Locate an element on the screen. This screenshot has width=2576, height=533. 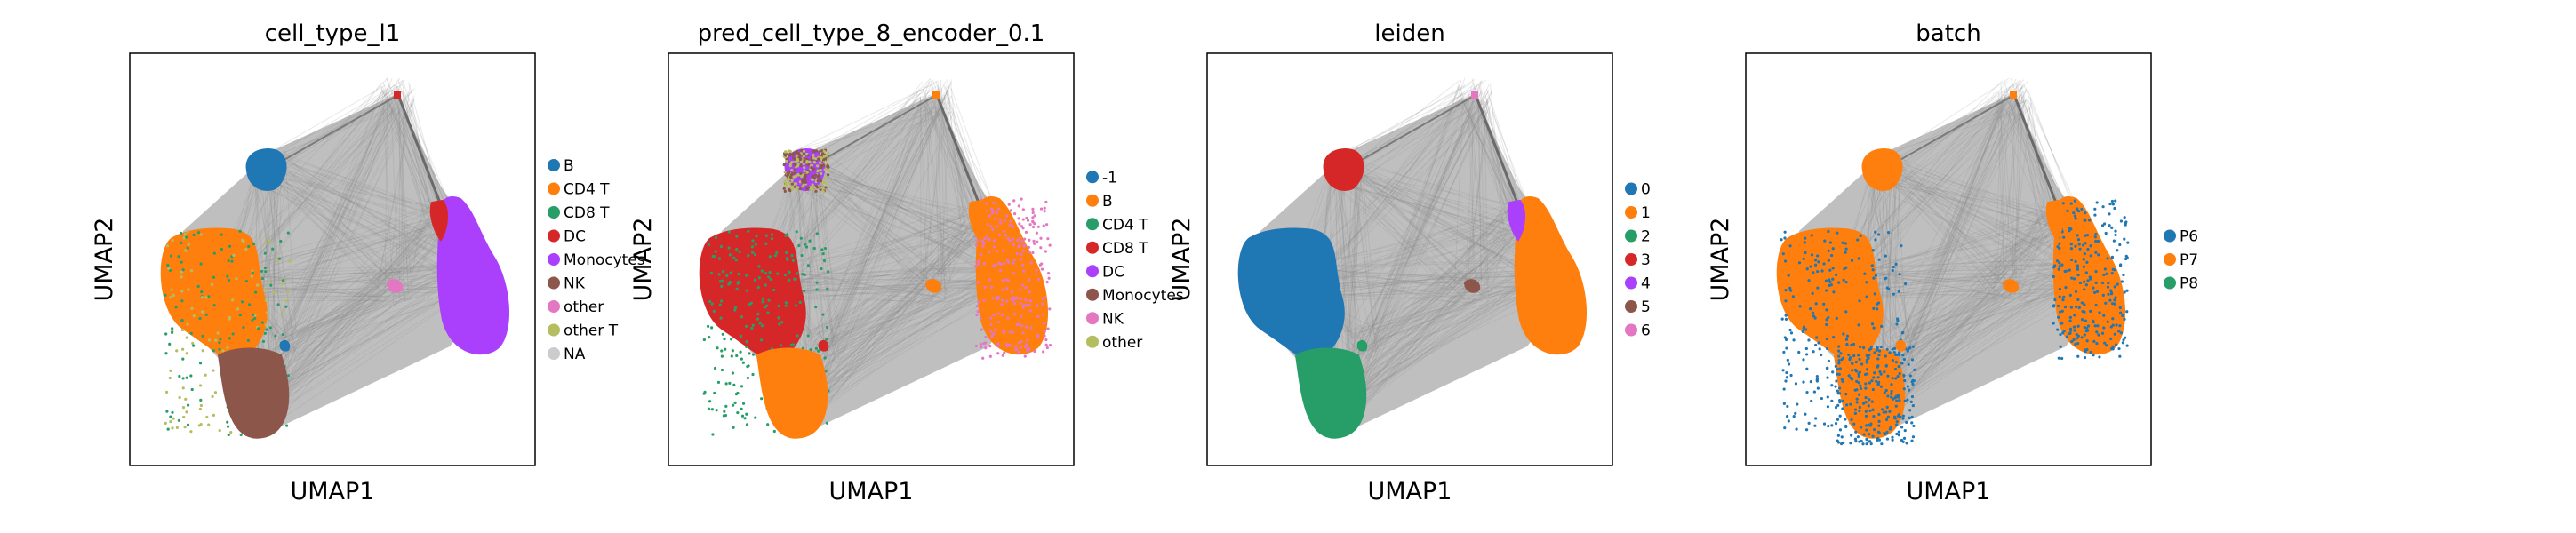
cluster-top is located at coordinates (1882, 169).